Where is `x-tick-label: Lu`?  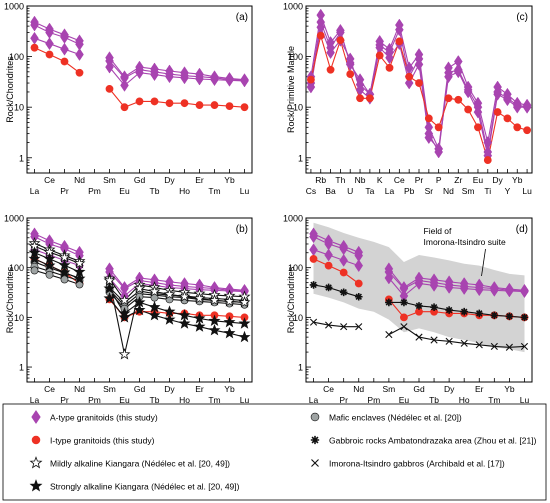
x-tick-label: Lu is located at coordinates (527, 191).